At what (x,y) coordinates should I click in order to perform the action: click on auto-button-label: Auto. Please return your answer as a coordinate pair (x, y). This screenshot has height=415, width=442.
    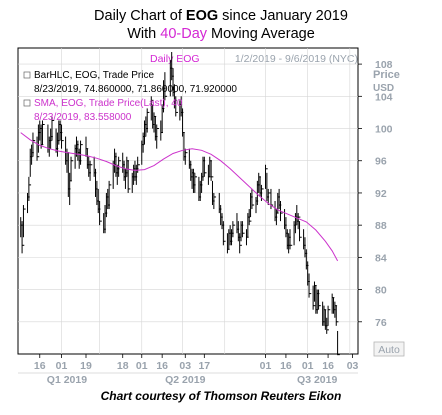
    Looking at the image, I should click on (389, 350).